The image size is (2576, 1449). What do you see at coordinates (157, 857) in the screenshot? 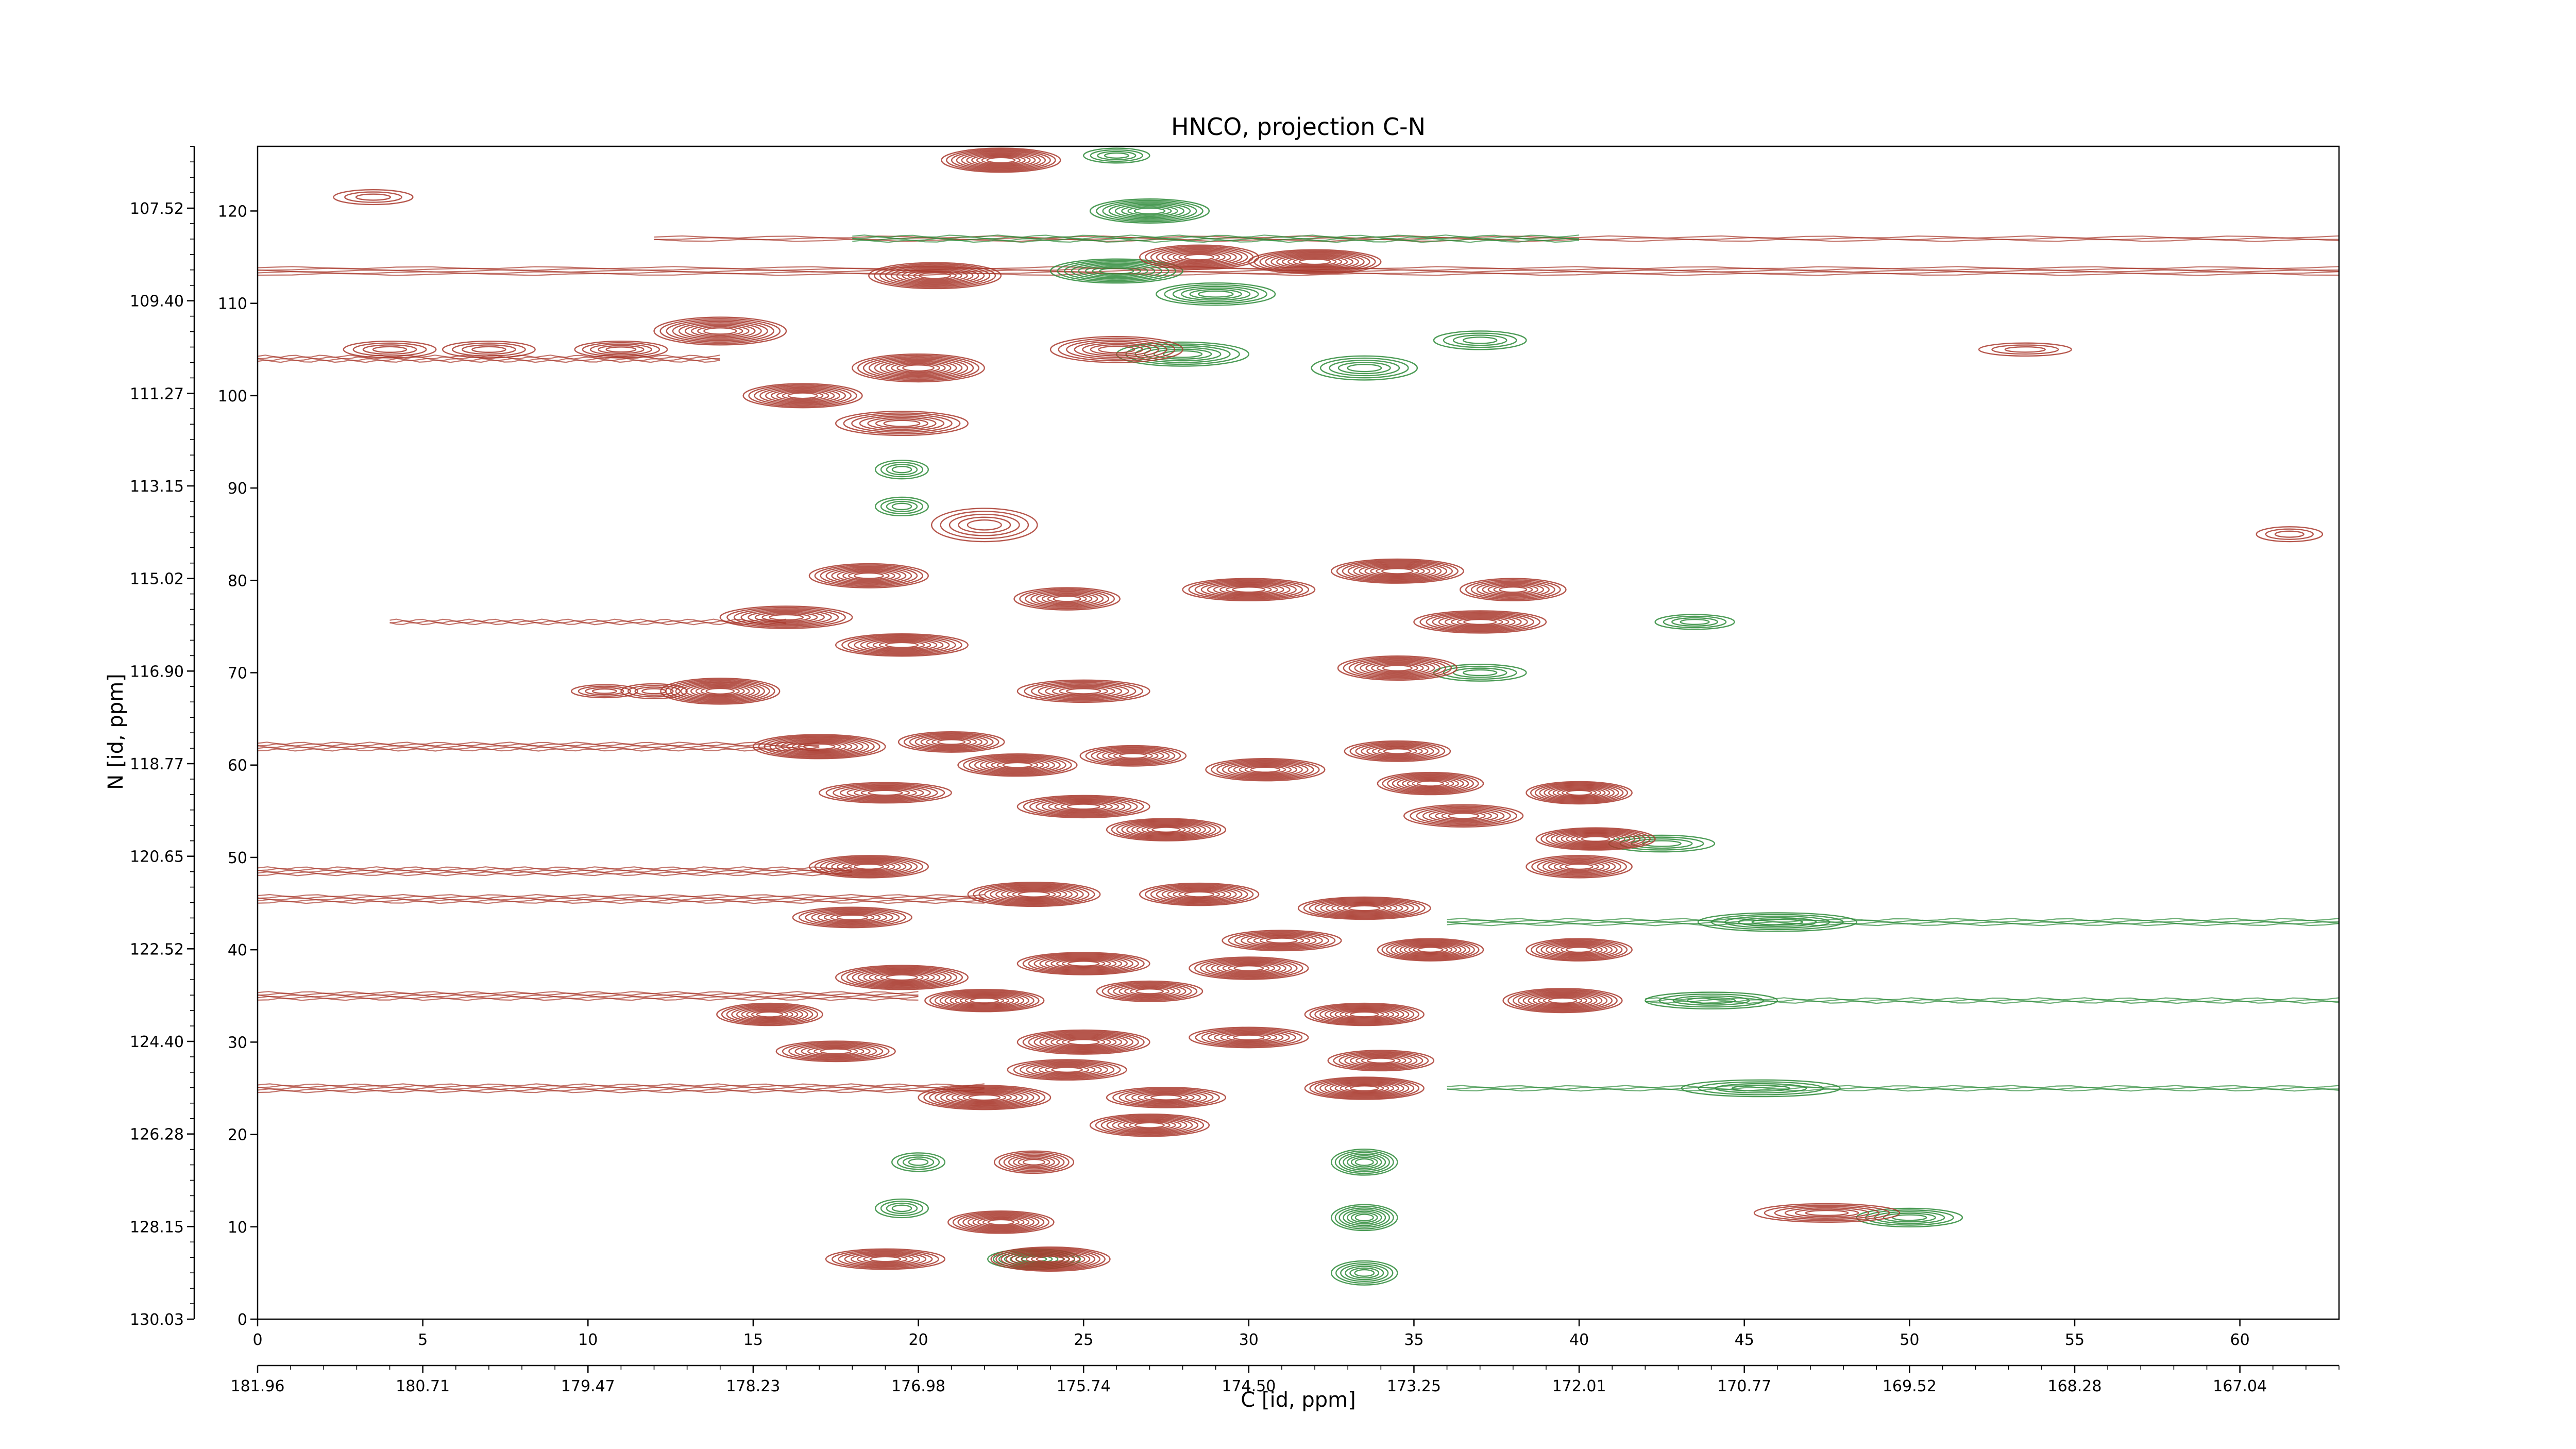
I see `y-ppm-tick-label: 120.65` at bounding box center [157, 857].